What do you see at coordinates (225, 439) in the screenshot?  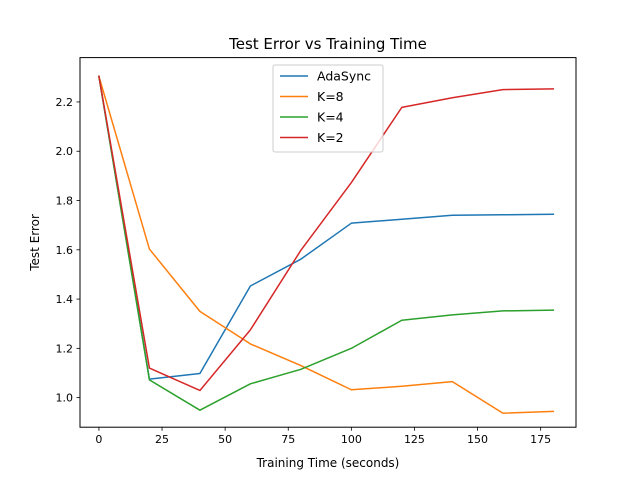 I see `x-tick-label: 50` at bounding box center [225, 439].